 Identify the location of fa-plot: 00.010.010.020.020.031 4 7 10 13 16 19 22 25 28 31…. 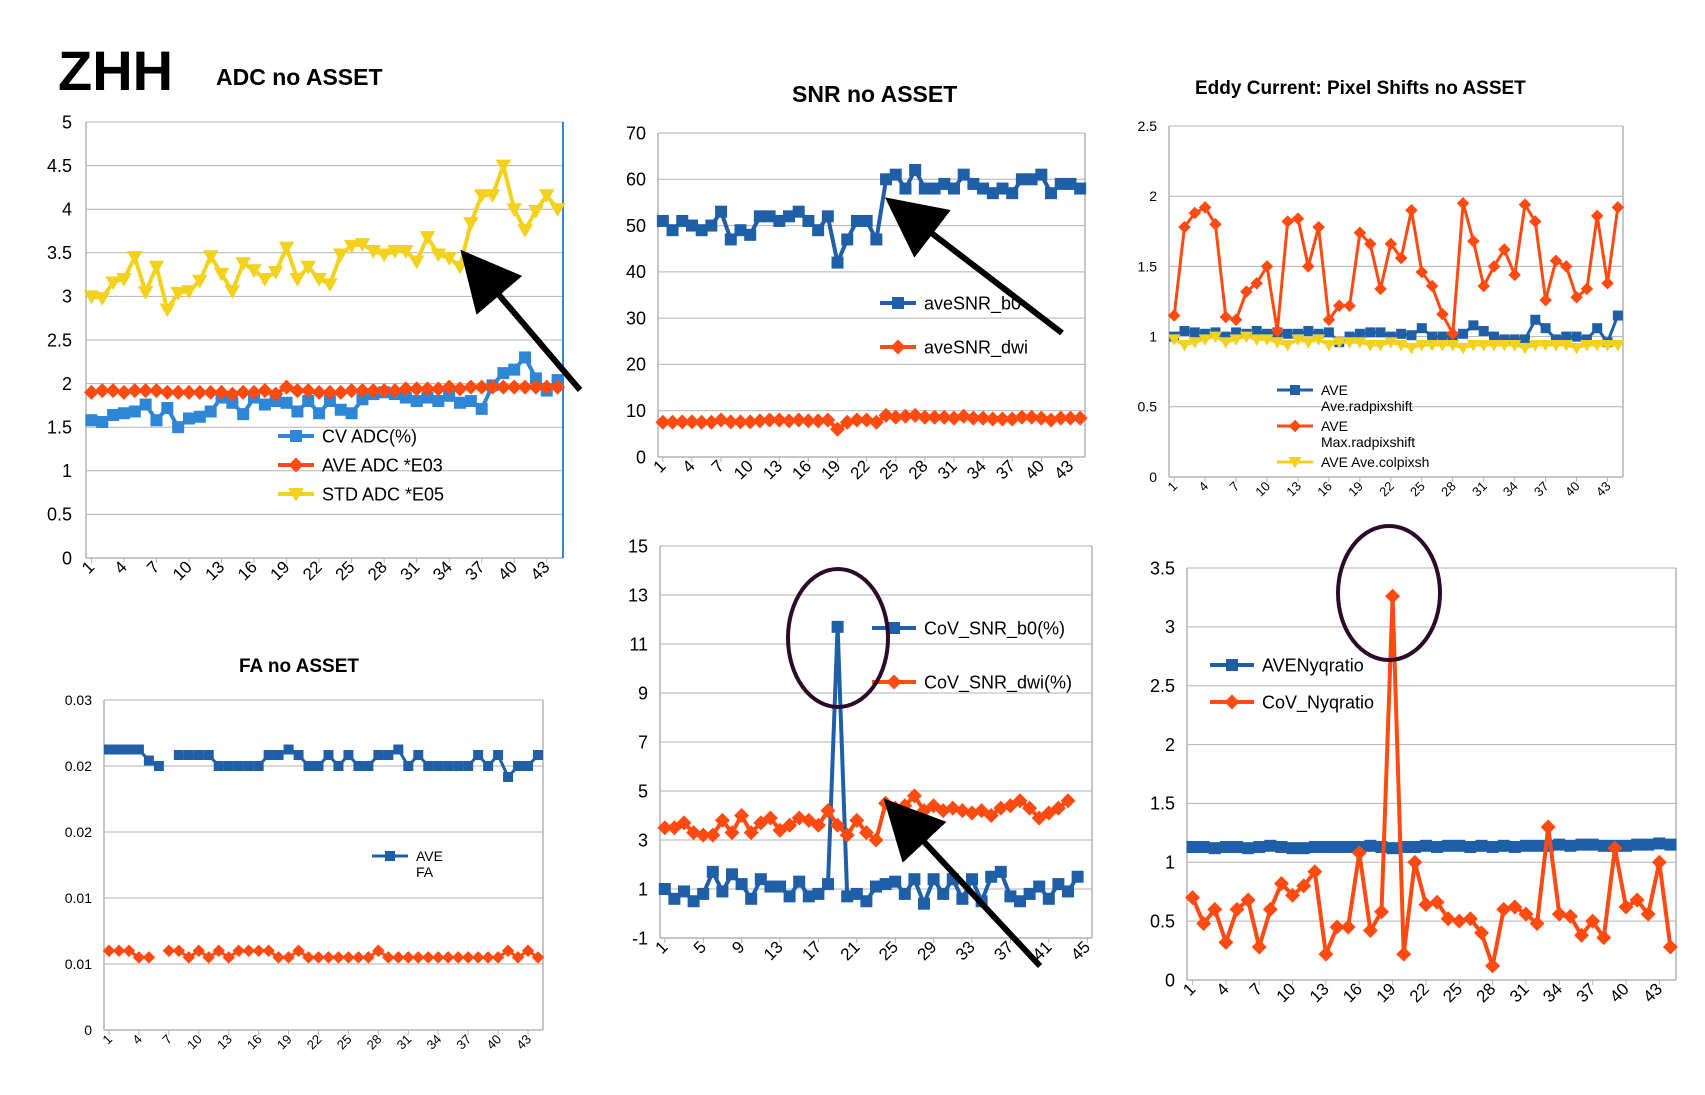
(305, 872).